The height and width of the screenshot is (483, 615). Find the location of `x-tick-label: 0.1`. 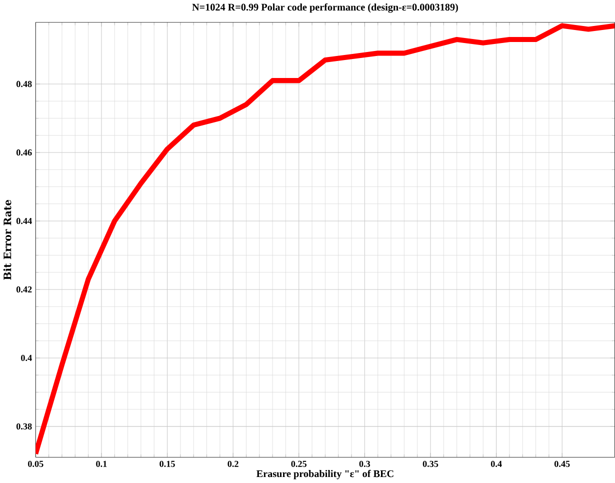

x-tick-label: 0.1 is located at coordinates (101, 464).